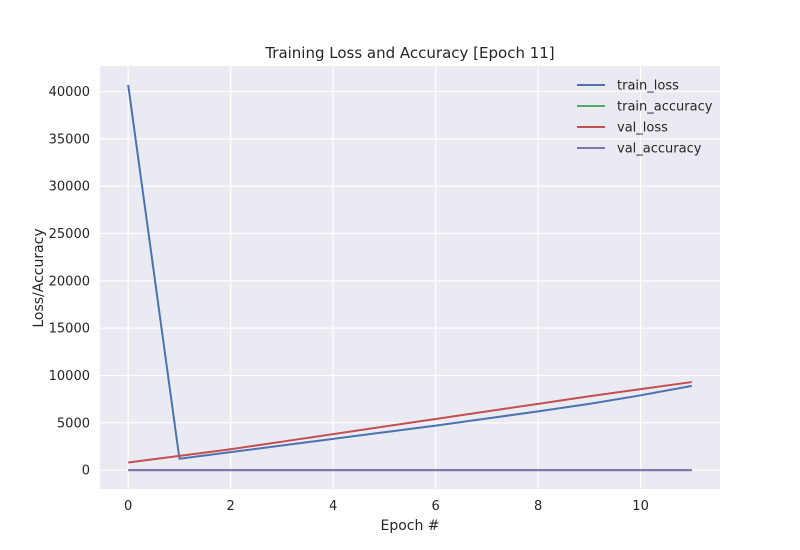 The width and height of the screenshot is (800, 550). What do you see at coordinates (69, 139) in the screenshot?
I see `y-tick-label: 35000` at bounding box center [69, 139].